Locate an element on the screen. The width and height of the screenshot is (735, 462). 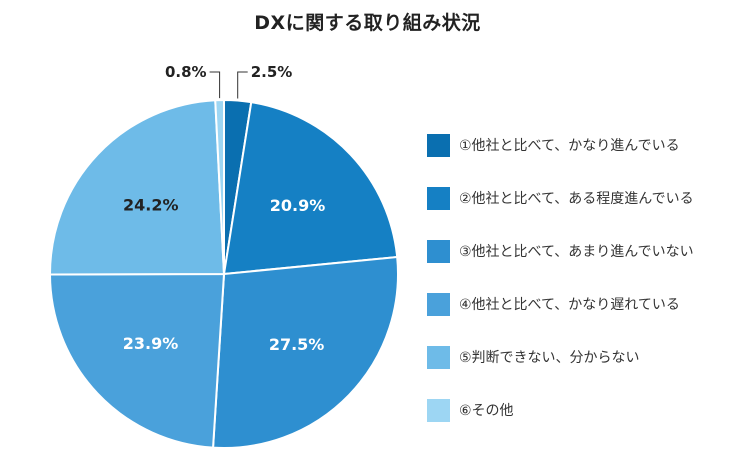
legend-item-4: ④他社と比べて、かなり遅れている is located at coordinates (560, 304).